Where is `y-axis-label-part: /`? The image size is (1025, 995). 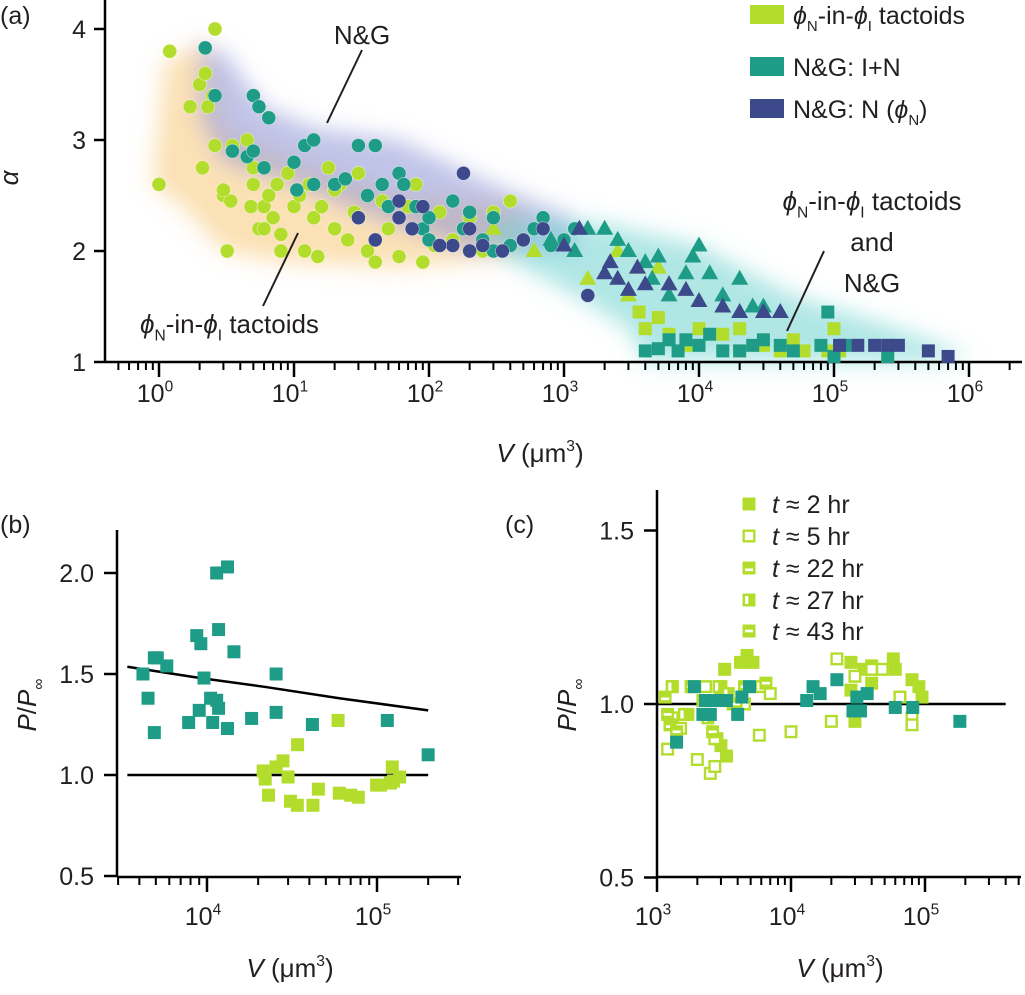 y-axis-label-part: / is located at coordinates (567, 710).